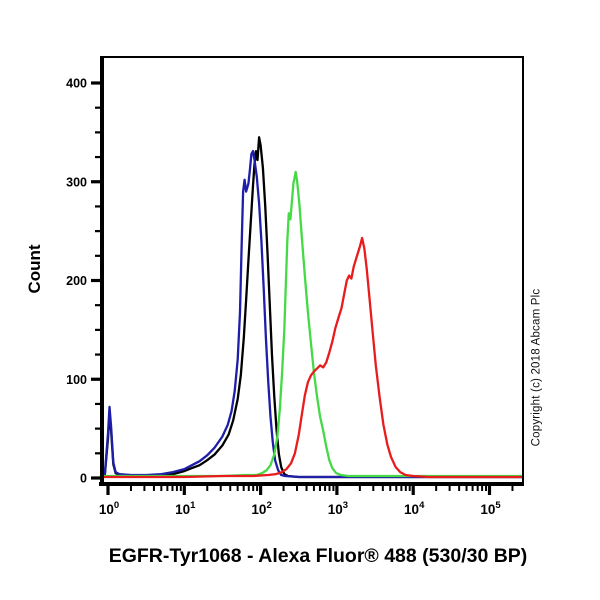 The height and width of the screenshot is (600, 600). I want to click on x-axis-tick-label: 10⁰, so click(109, 508).